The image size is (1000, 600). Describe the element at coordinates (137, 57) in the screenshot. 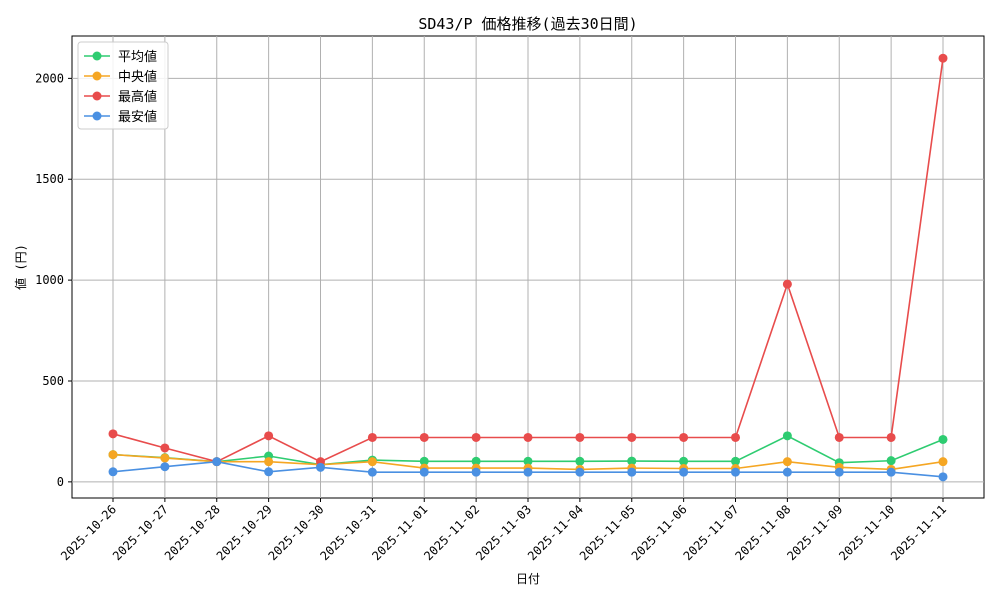

I see `legend-label: 平均値` at that location.